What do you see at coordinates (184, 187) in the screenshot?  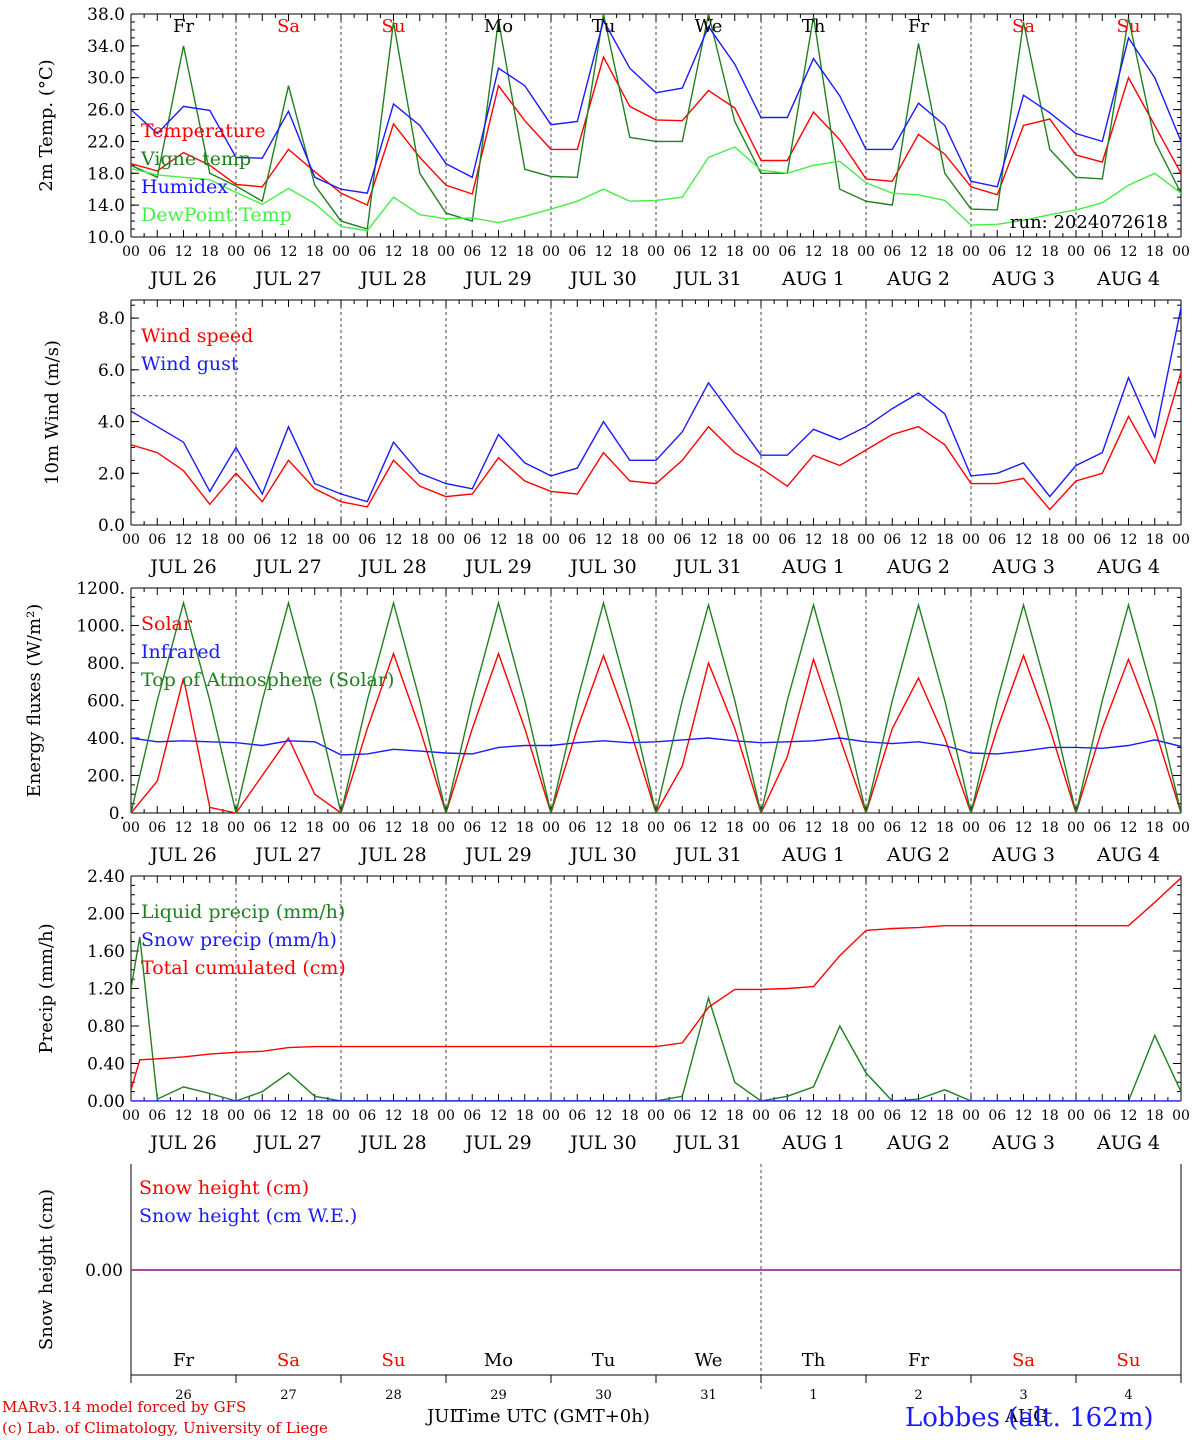 I see `legend-entry: Humidex` at bounding box center [184, 187].